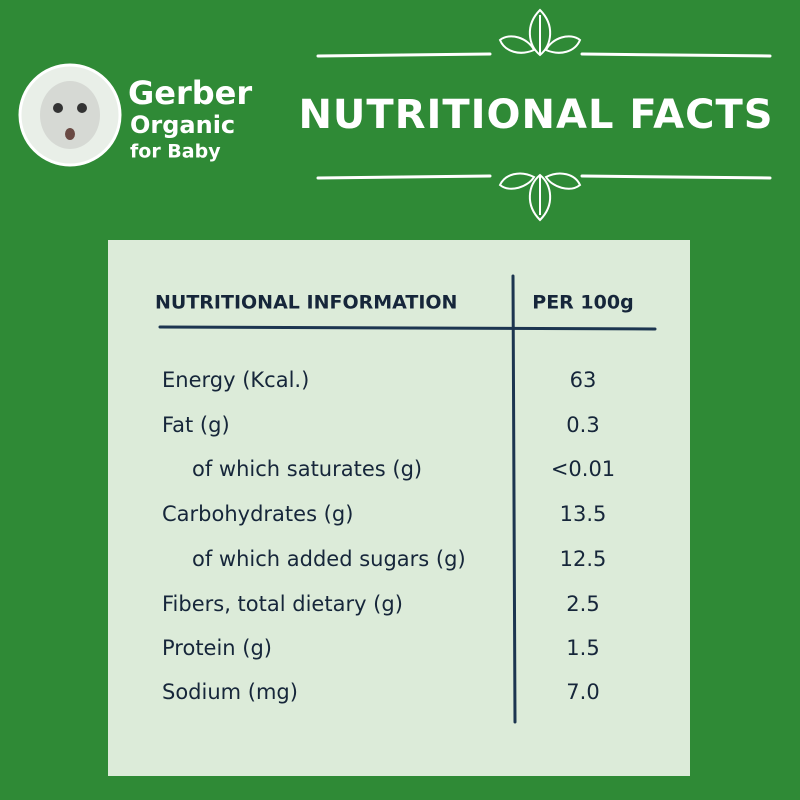 This screenshot has height=800, width=800. I want to click on row-label: Energy (Kcal.), so click(235, 380).